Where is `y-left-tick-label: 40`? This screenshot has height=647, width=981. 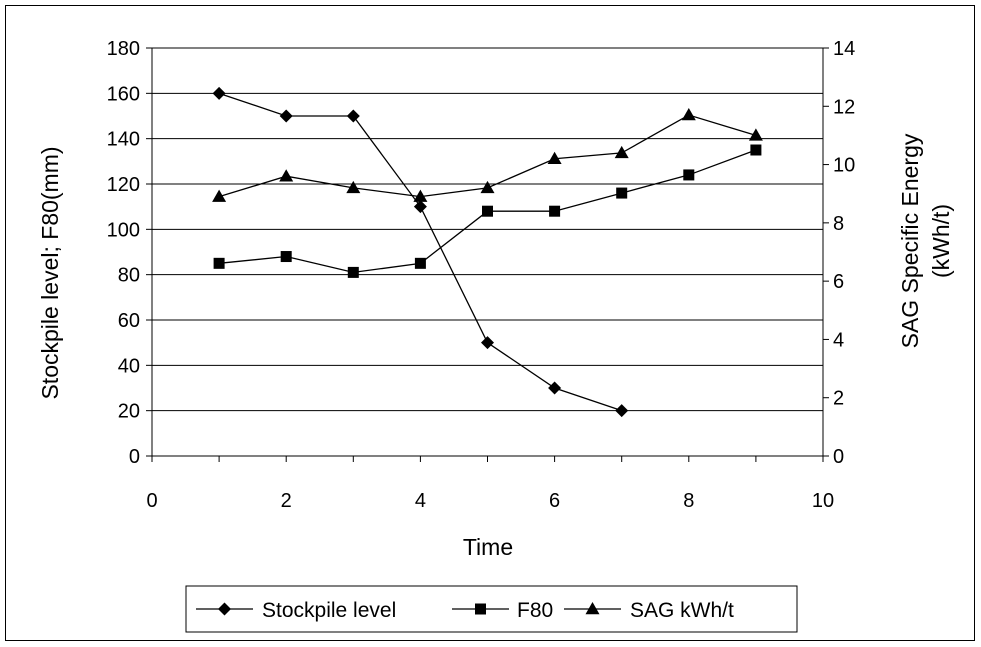 y-left-tick-label: 40 is located at coordinates (129, 366).